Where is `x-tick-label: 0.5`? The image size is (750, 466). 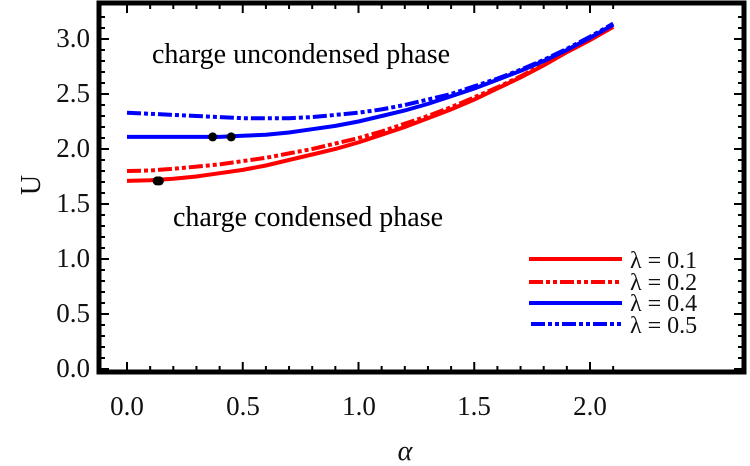 x-tick-label: 0.5 is located at coordinates (243, 406).